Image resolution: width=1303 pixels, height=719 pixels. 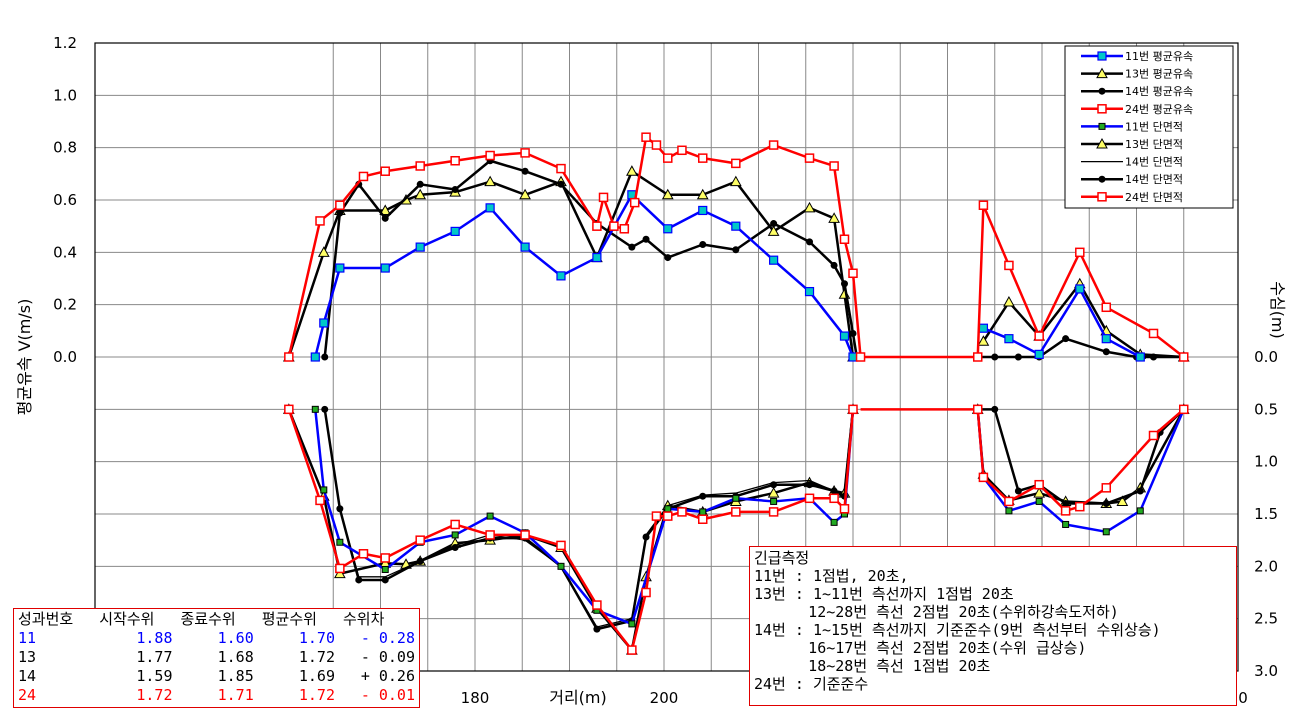 What do you see at coordinates (27, 656) in the screenshot?
I see `cell-id: 13` at bounding box center [27, 656].